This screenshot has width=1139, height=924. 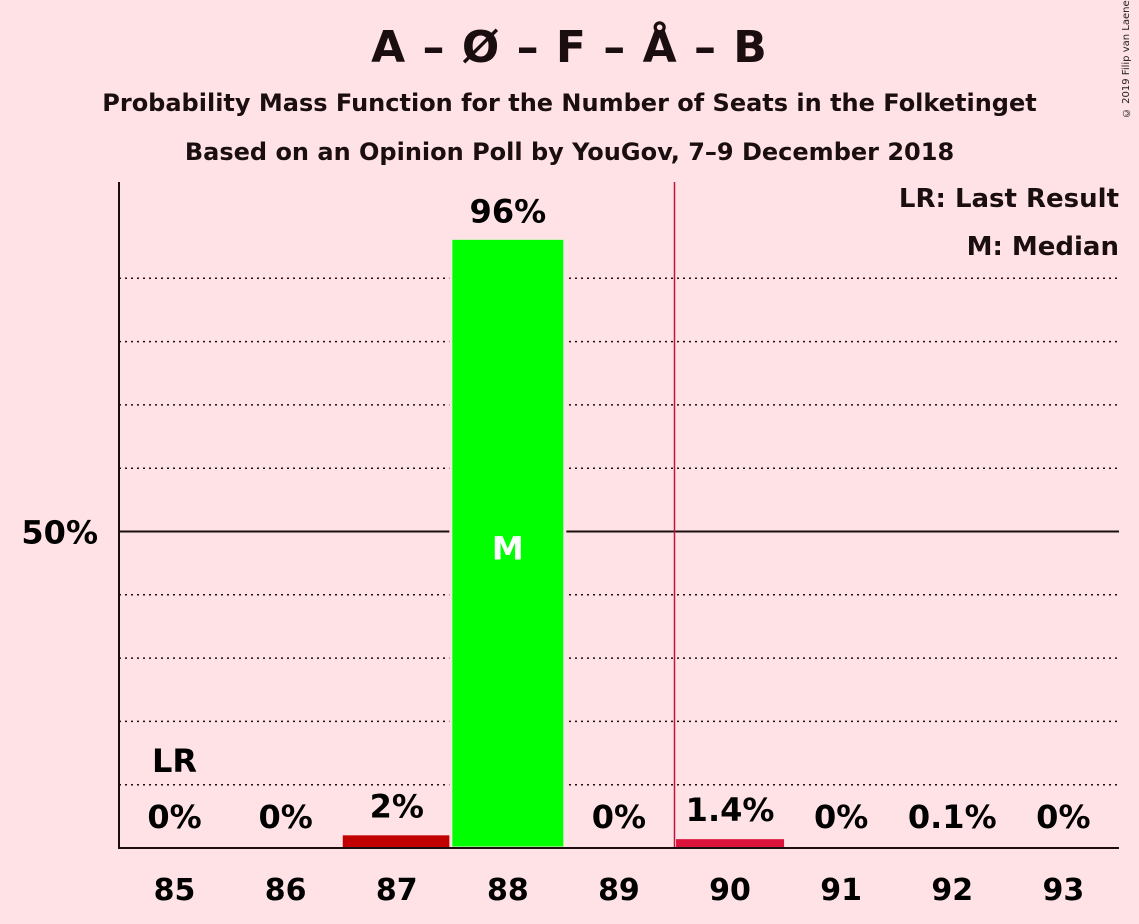 I want to click on legend-median: M: Median, so click(x=1042, y=247).